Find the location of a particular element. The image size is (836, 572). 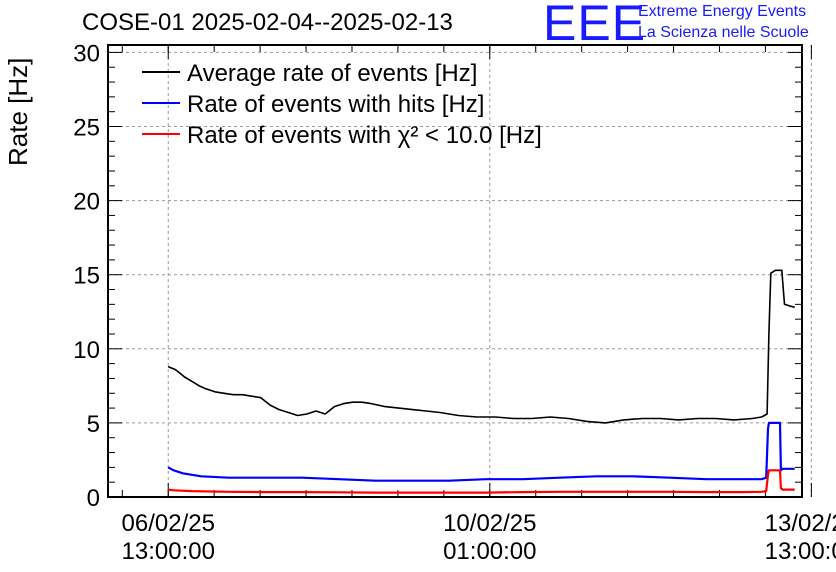

series-average-rate-legend-label: Average rate of events [Hz] is located at coordinates (332, 73).